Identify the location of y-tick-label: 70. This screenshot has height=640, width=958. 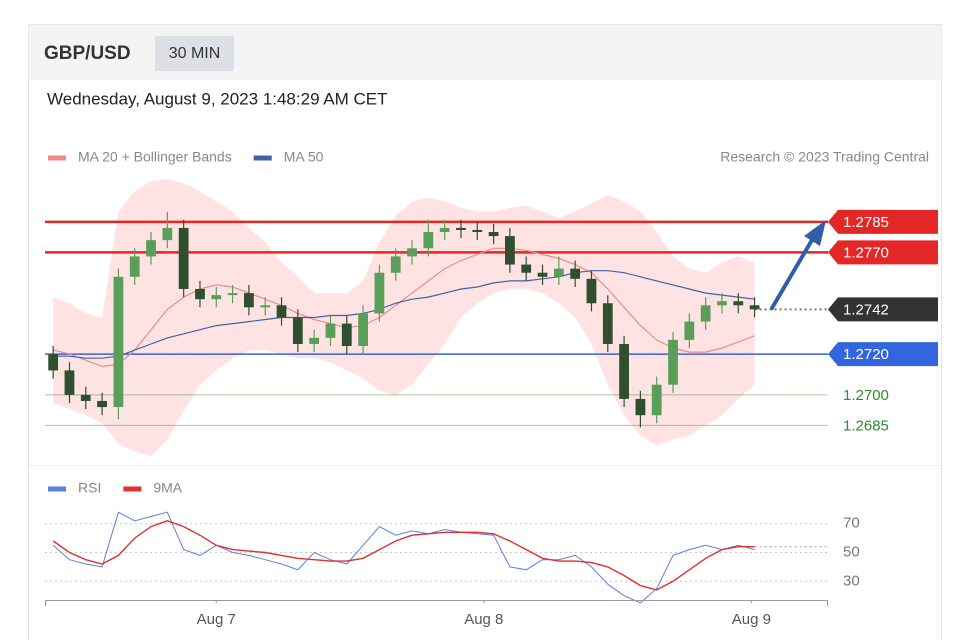
(851, 523).